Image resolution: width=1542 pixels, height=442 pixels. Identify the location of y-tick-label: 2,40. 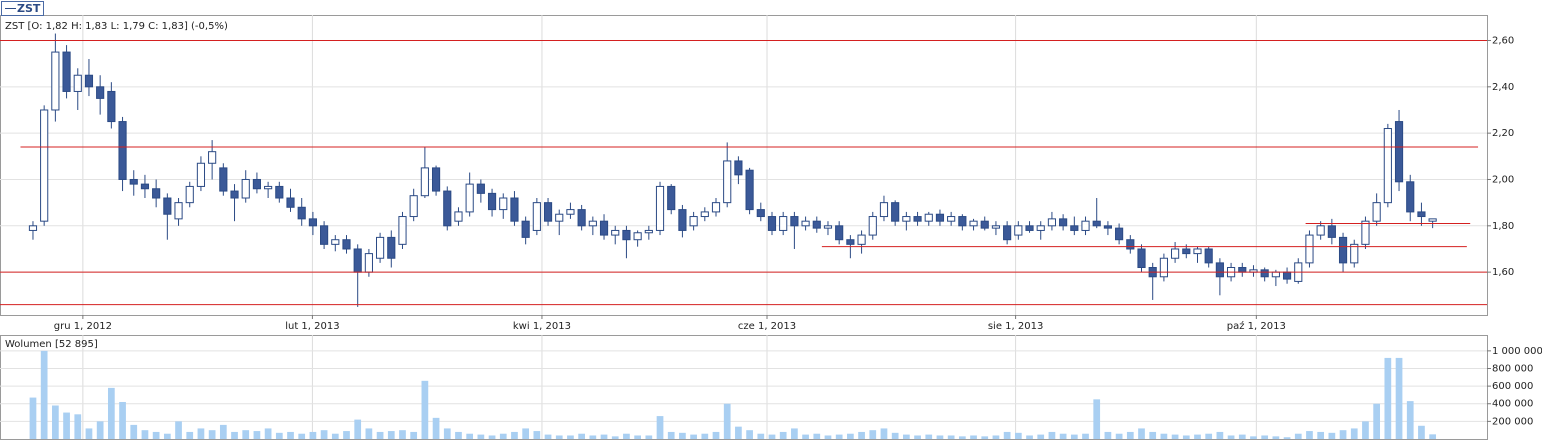
(1503, 87).